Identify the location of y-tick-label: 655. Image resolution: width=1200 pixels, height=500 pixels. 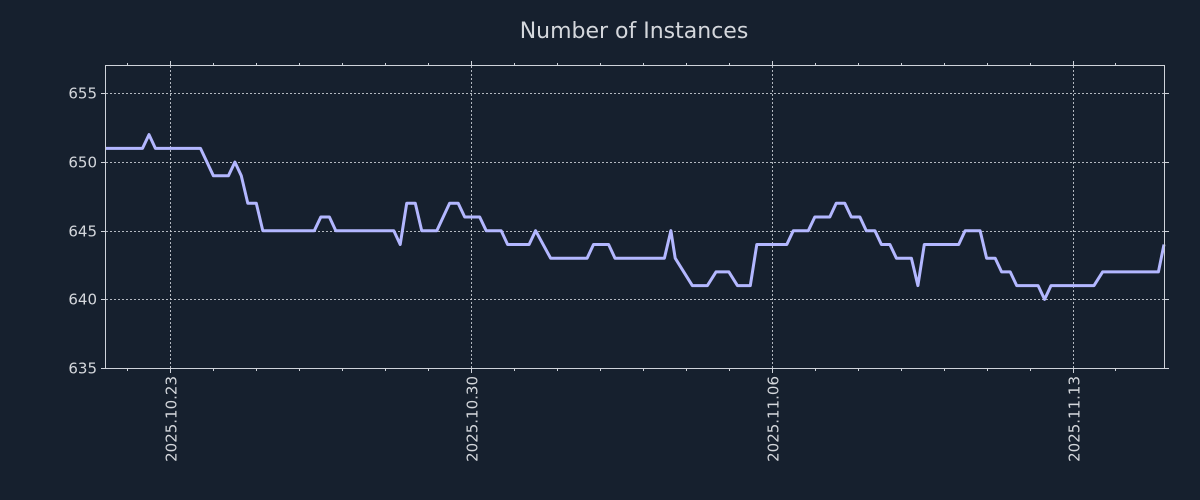
(82, 94).